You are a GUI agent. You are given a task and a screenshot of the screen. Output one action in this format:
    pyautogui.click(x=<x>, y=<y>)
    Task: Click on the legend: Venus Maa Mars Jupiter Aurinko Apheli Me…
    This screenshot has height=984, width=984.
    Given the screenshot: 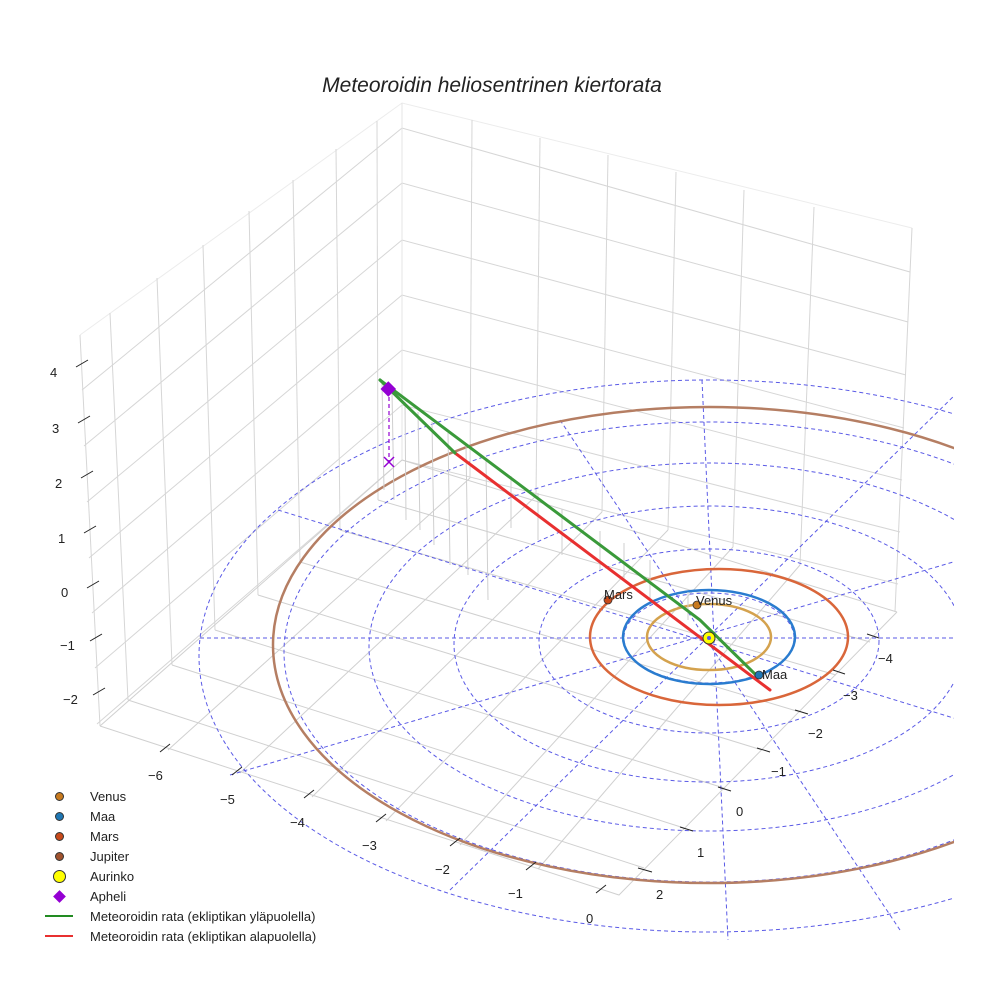 What is the action you would take?
    pyautogui.click(x=177, y=866)
    